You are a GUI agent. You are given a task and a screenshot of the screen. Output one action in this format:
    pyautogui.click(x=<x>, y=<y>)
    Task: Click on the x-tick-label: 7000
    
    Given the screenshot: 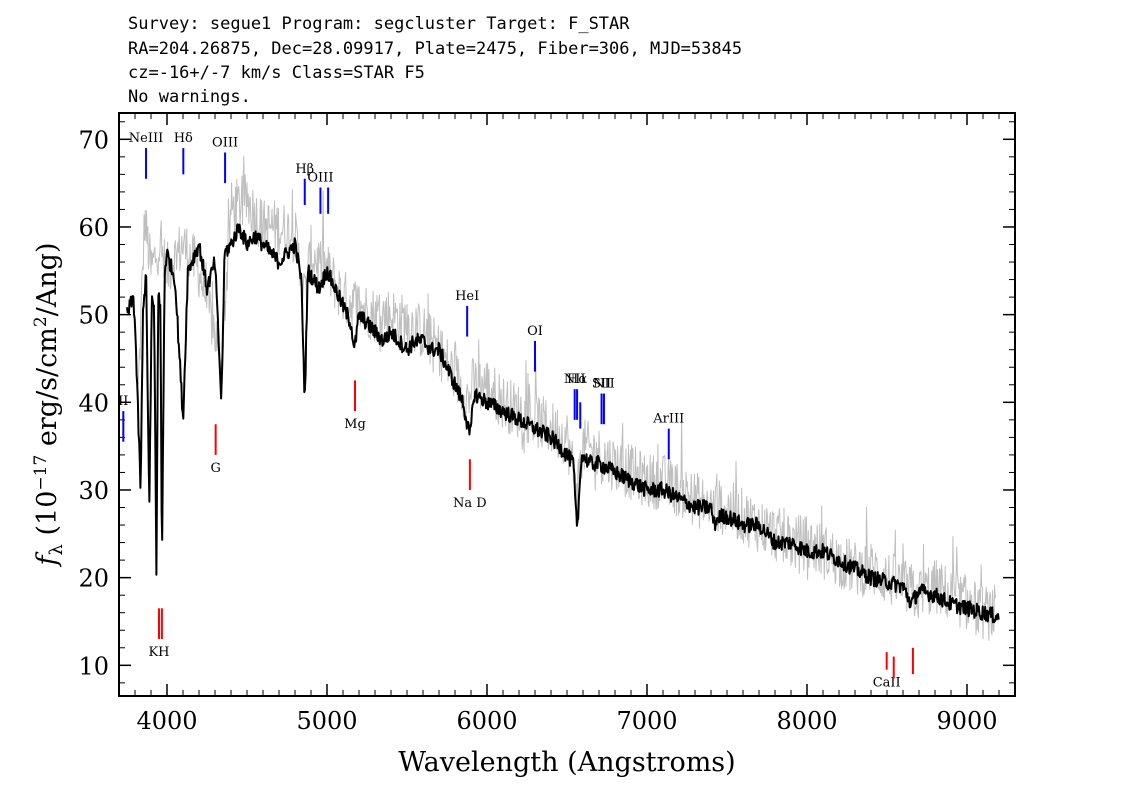 What is the action you would take?
    pyautogui.click(x=646, y=721)
    